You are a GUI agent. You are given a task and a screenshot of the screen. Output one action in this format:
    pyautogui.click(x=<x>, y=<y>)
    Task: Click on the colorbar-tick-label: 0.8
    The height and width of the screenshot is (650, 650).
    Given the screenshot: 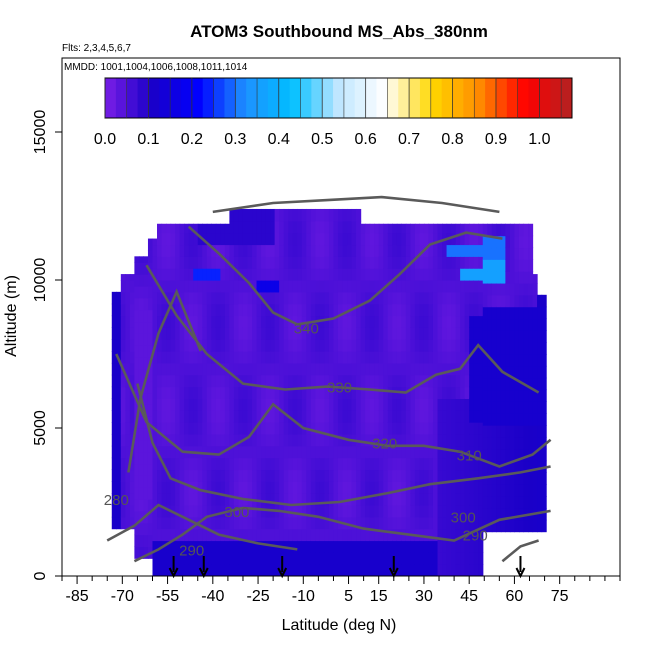 What is the action you would take?
    pyautogui.click(x=452, y=139)
    